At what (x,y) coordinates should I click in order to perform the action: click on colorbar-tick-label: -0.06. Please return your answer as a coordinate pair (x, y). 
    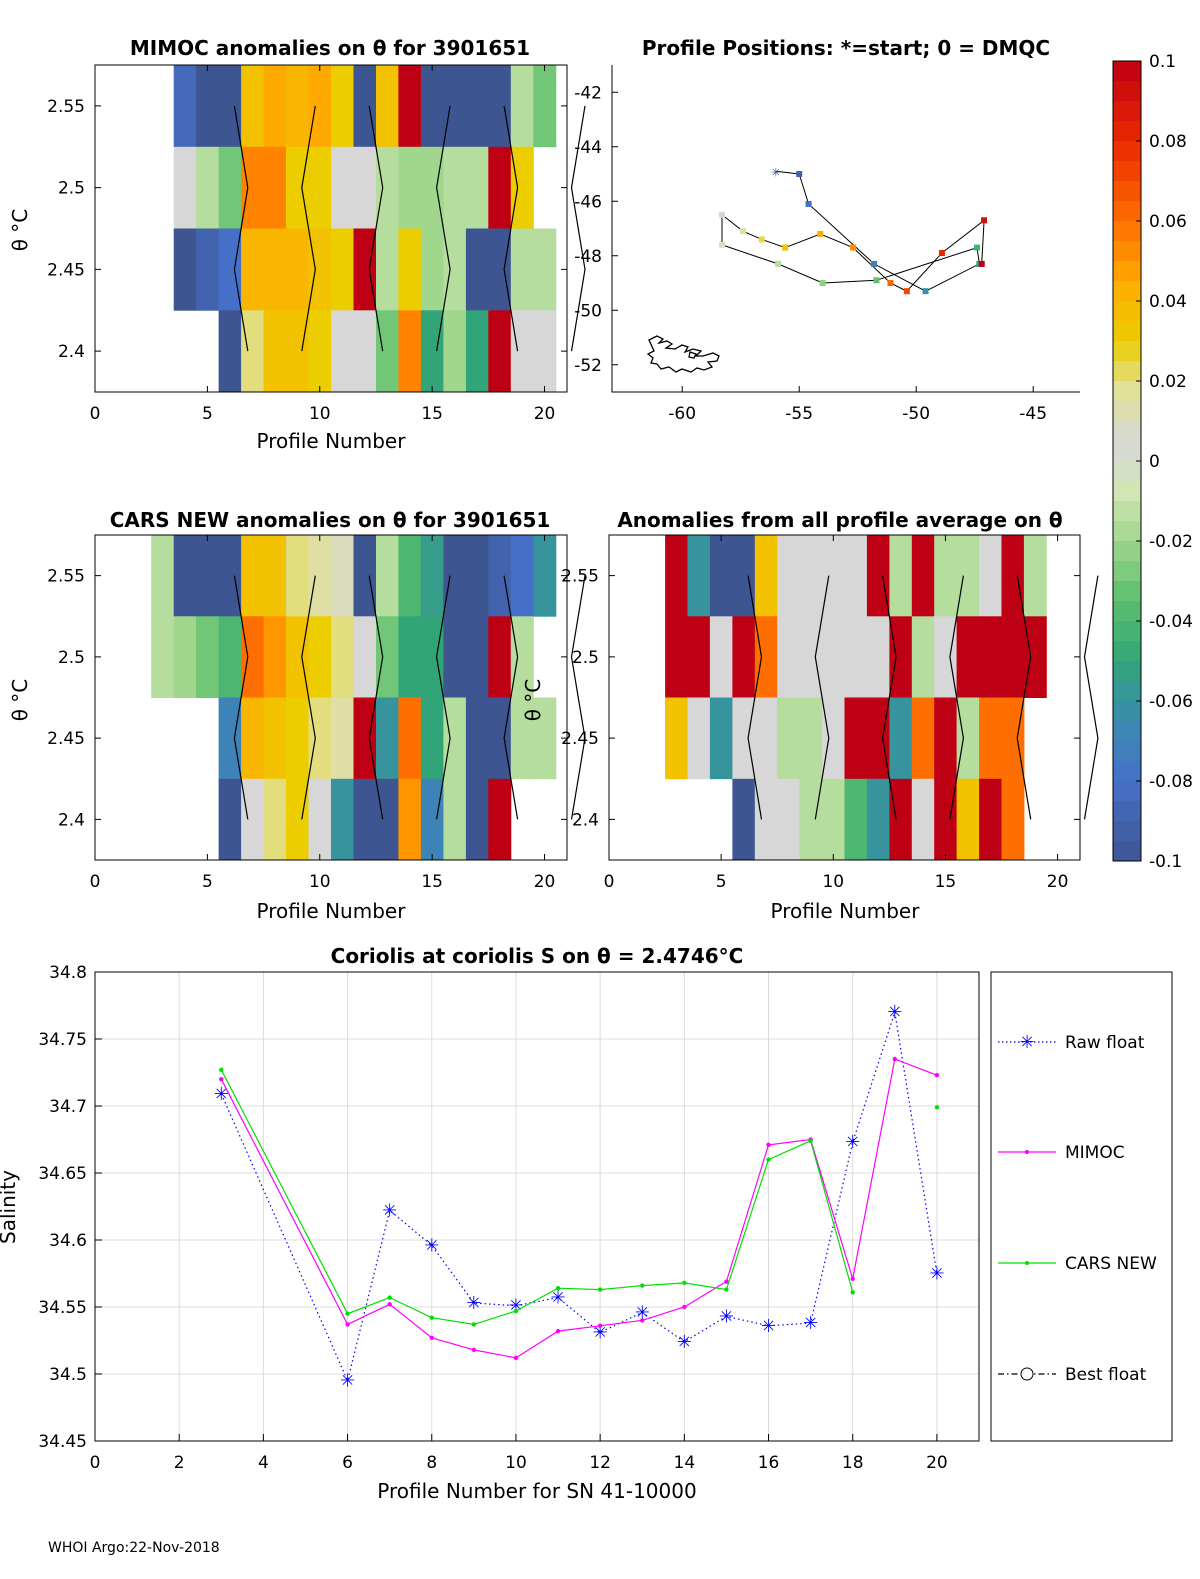
    Looking at the image, I should click on (1171, 702).